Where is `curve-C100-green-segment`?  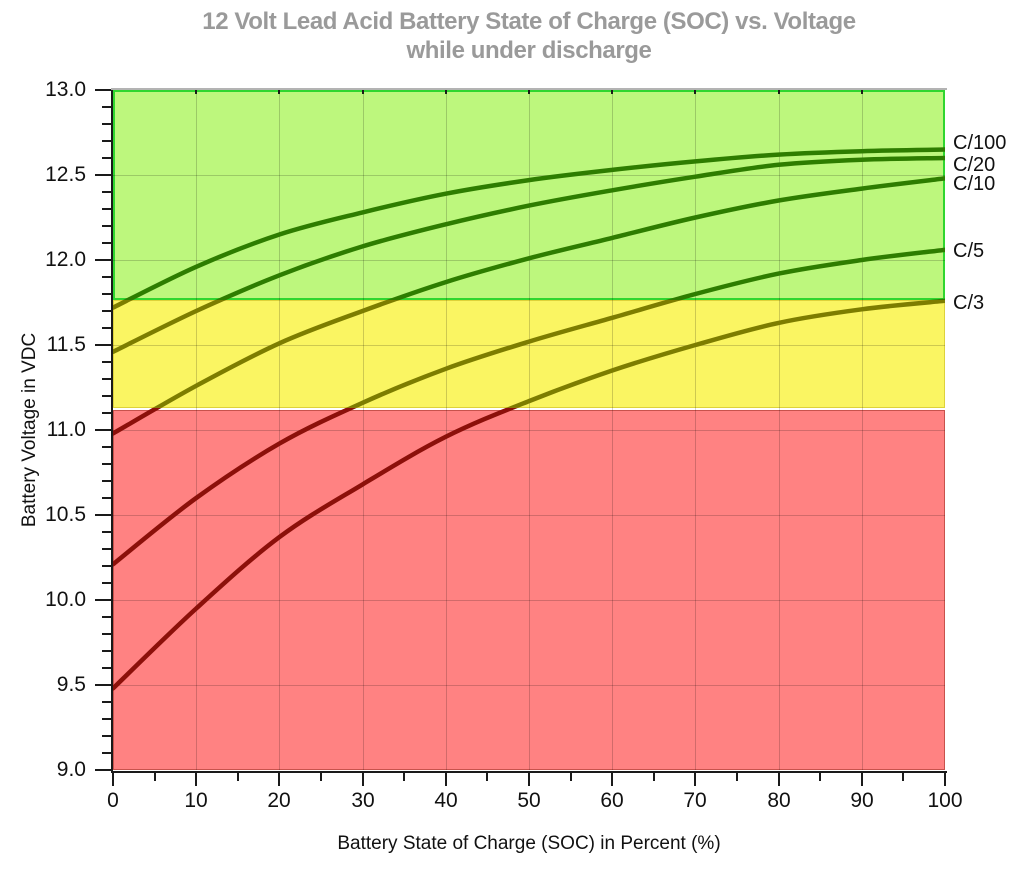 curve-C100-green-segment is located at coordinates (534, 223).